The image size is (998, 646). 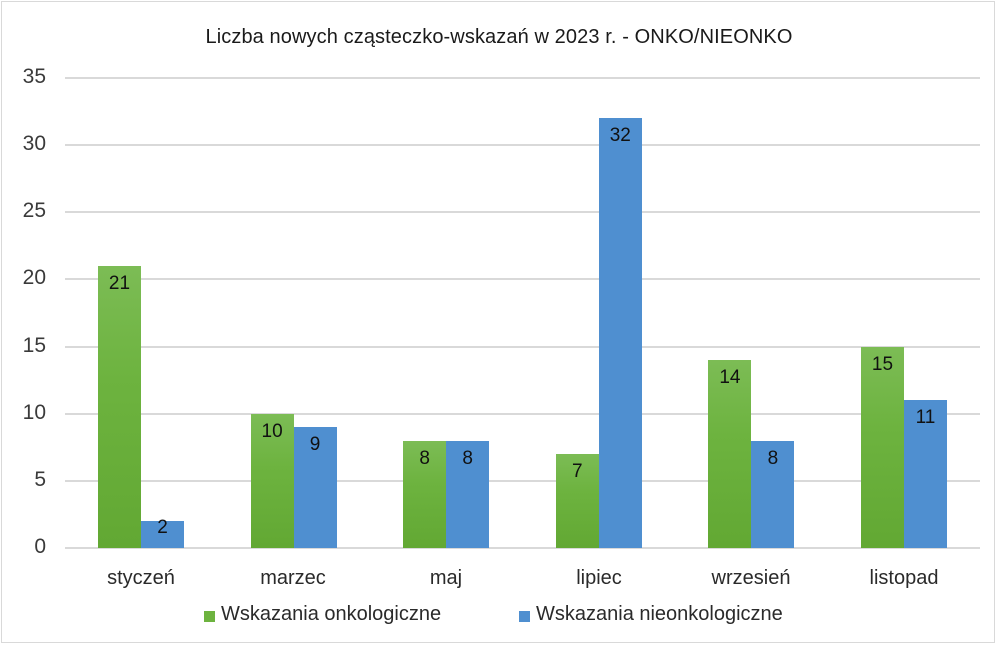 I want to click on legend-swatch-green-icon, so click(x=209, y=616).